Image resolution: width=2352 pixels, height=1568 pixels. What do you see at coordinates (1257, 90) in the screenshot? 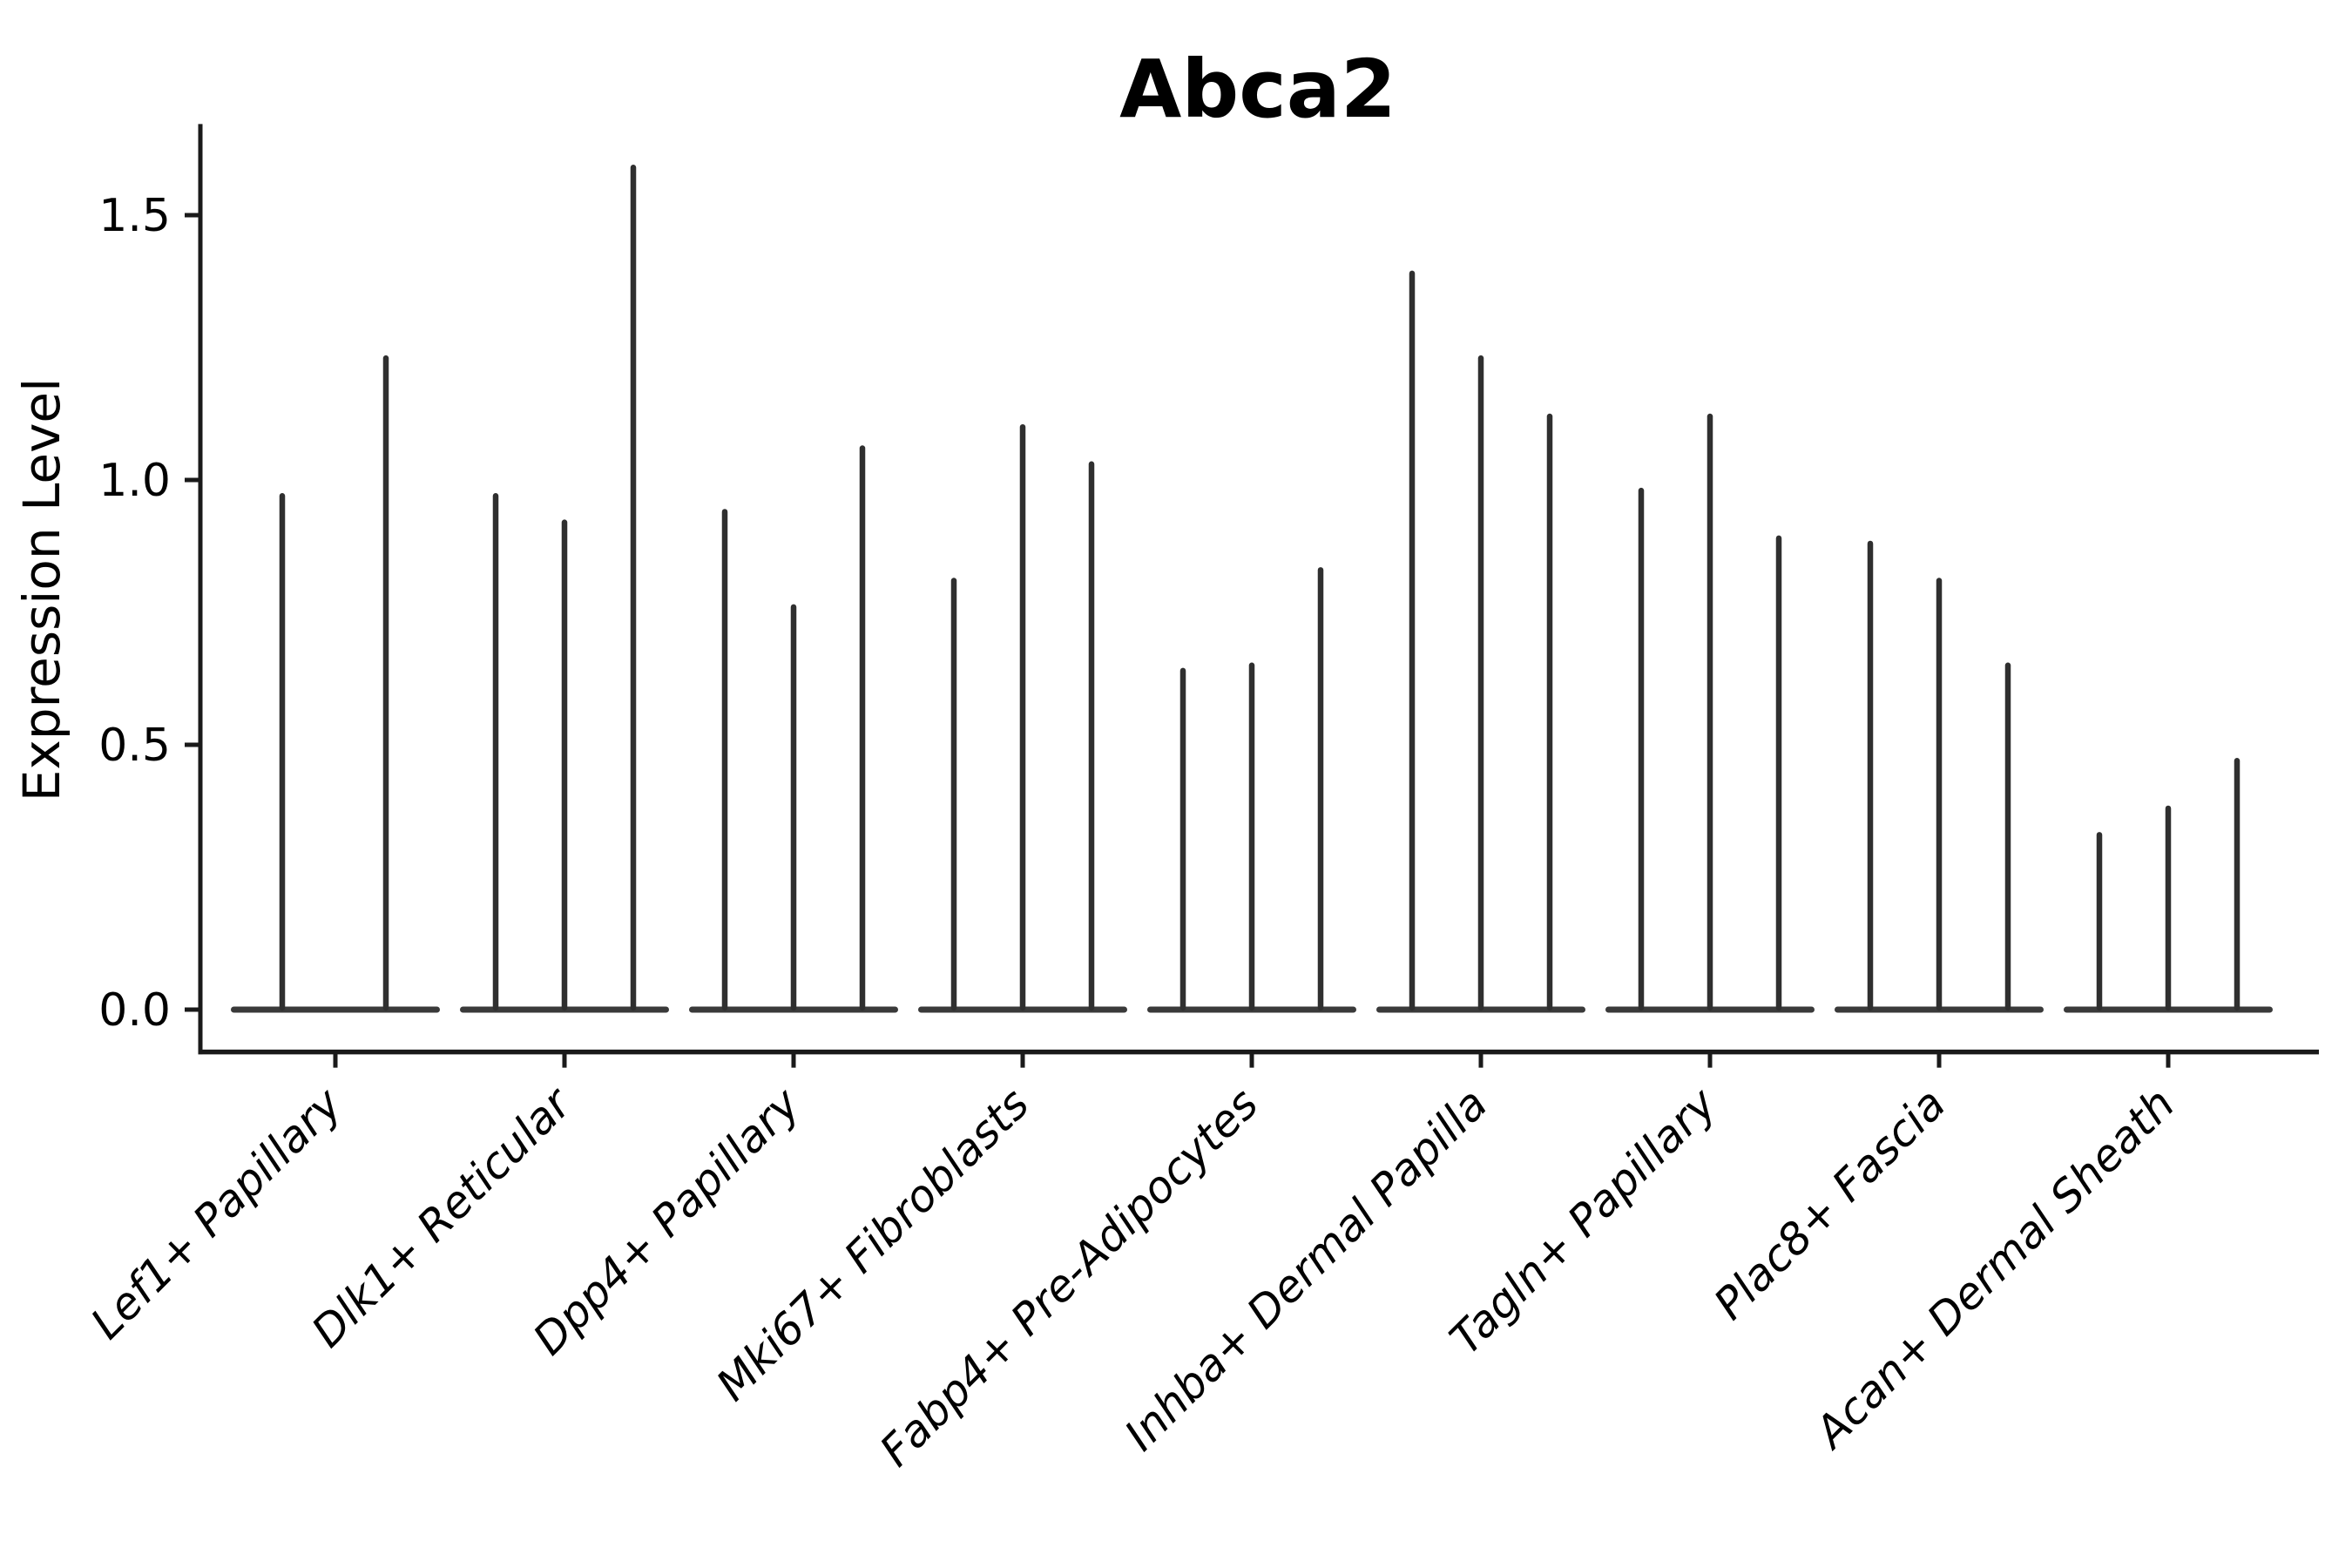
I see `chart-title: Abca2` at bounding box center [1257, 90].